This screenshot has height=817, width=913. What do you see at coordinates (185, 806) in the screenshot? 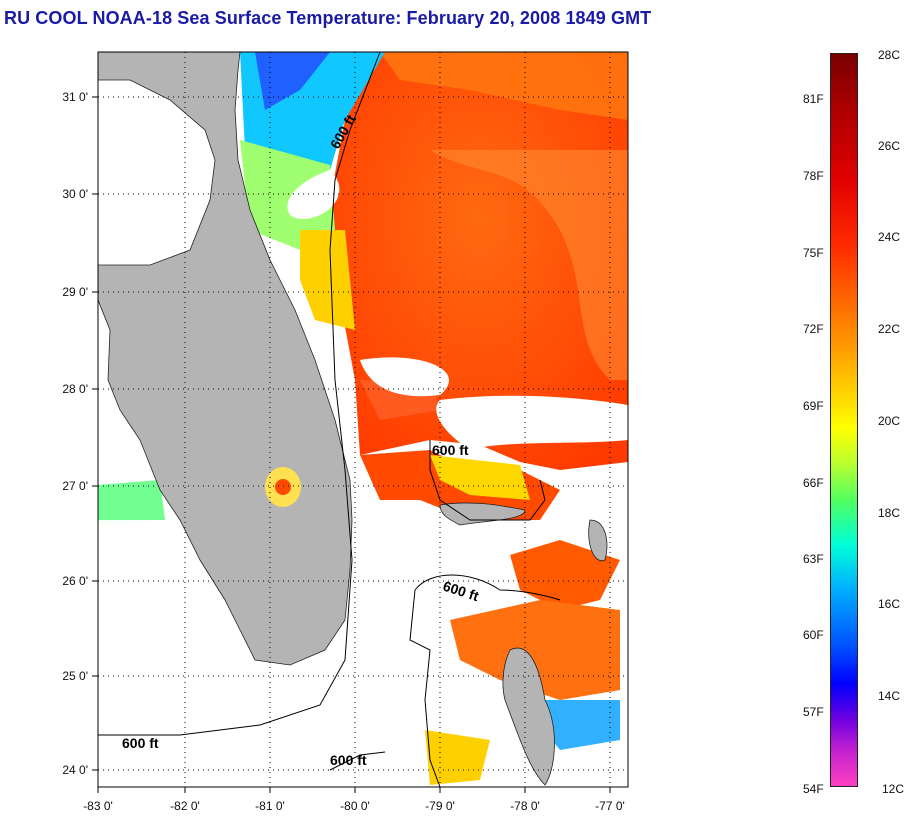
I see `lon-label: -82 0'` at bounding box center [185, 806].